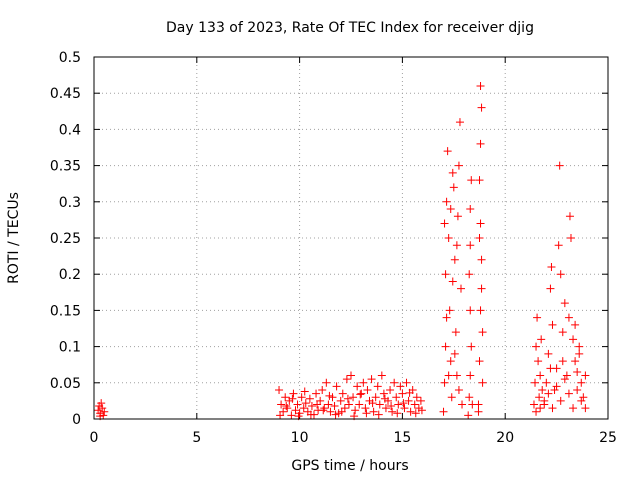 The image size is (640, 480). I want to click on y-tick-label: 0.35, so click(65, 167).